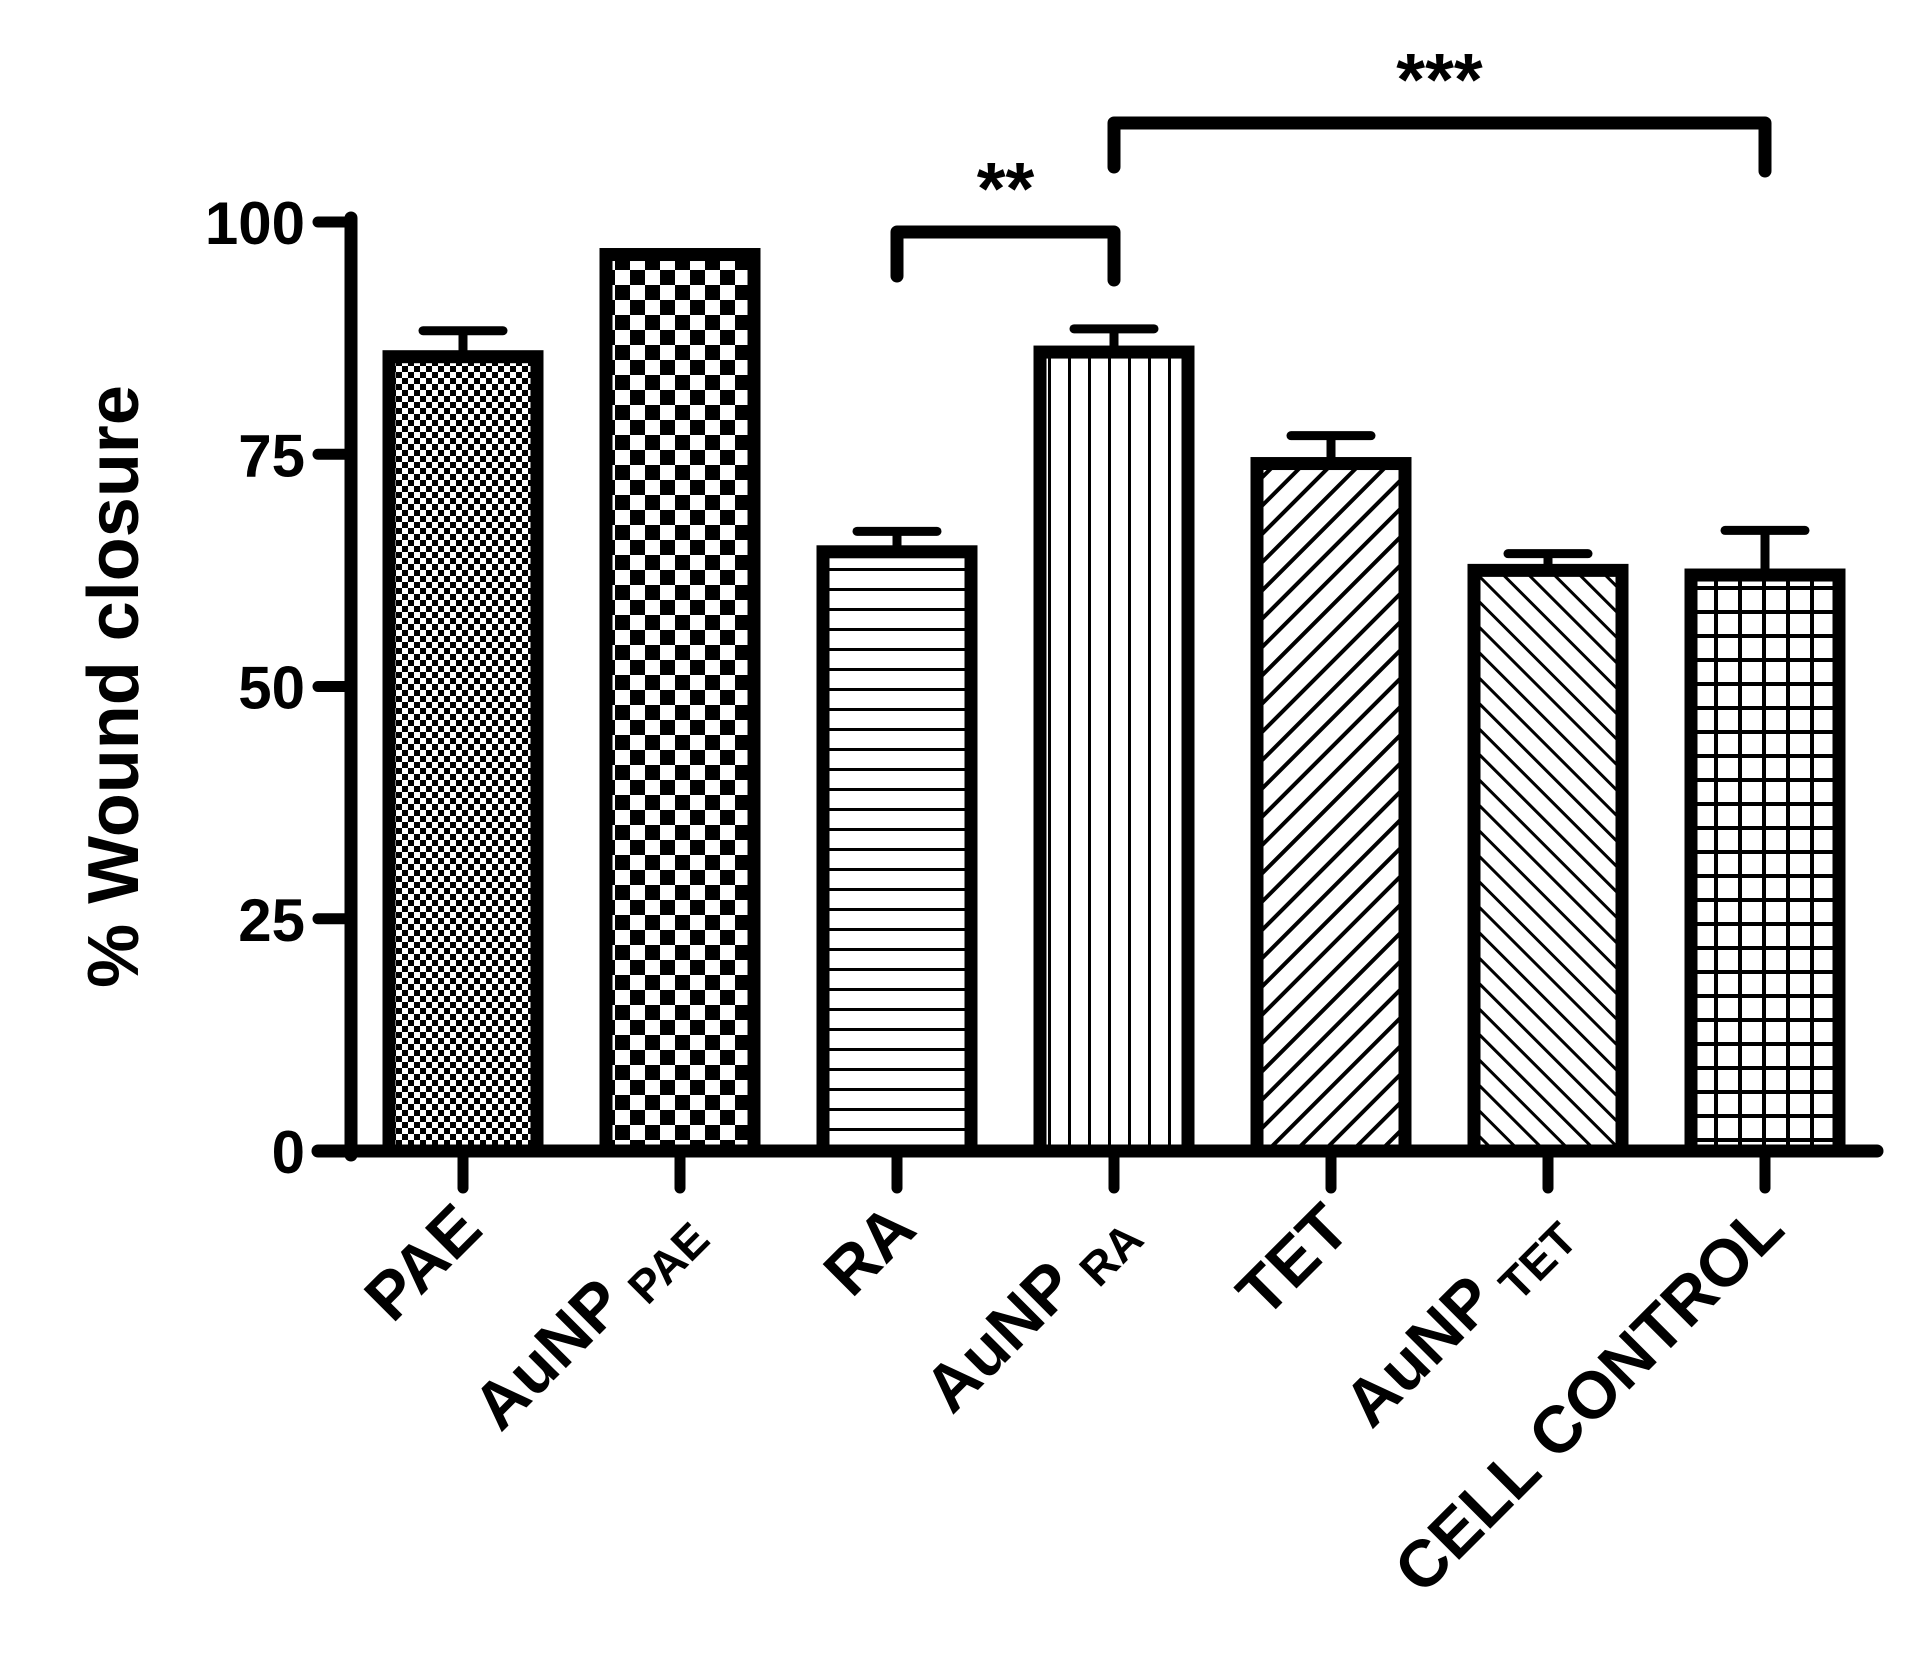 The width and height of the screenshot is (1926, 1670). I want to click on category-main: CELL CONTROL, so click(1588, 1398).